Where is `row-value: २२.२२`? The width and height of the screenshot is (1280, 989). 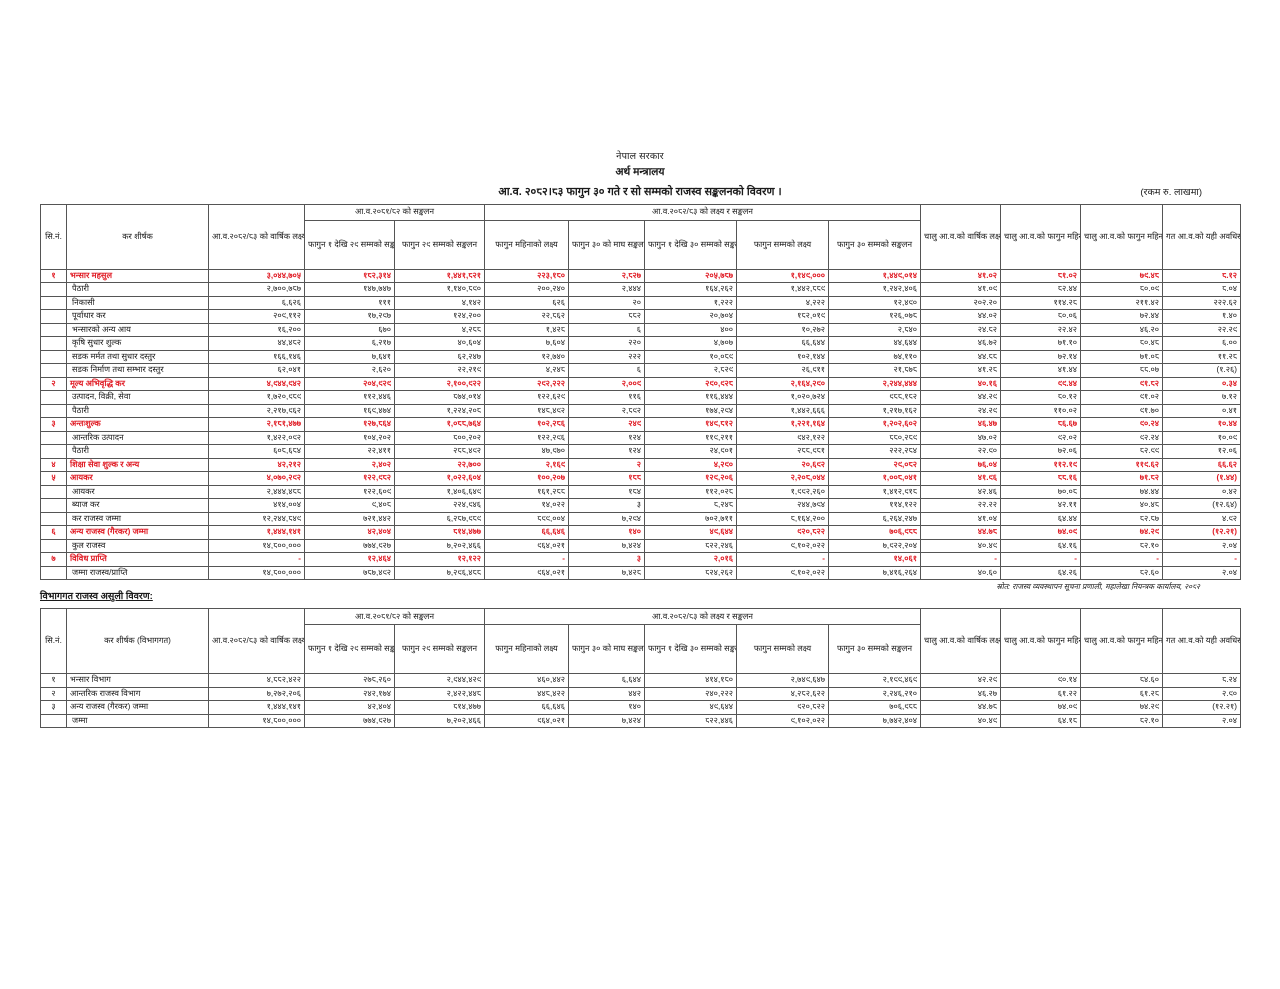 row-value: २२.२२ is located at coordinates (961, 505).